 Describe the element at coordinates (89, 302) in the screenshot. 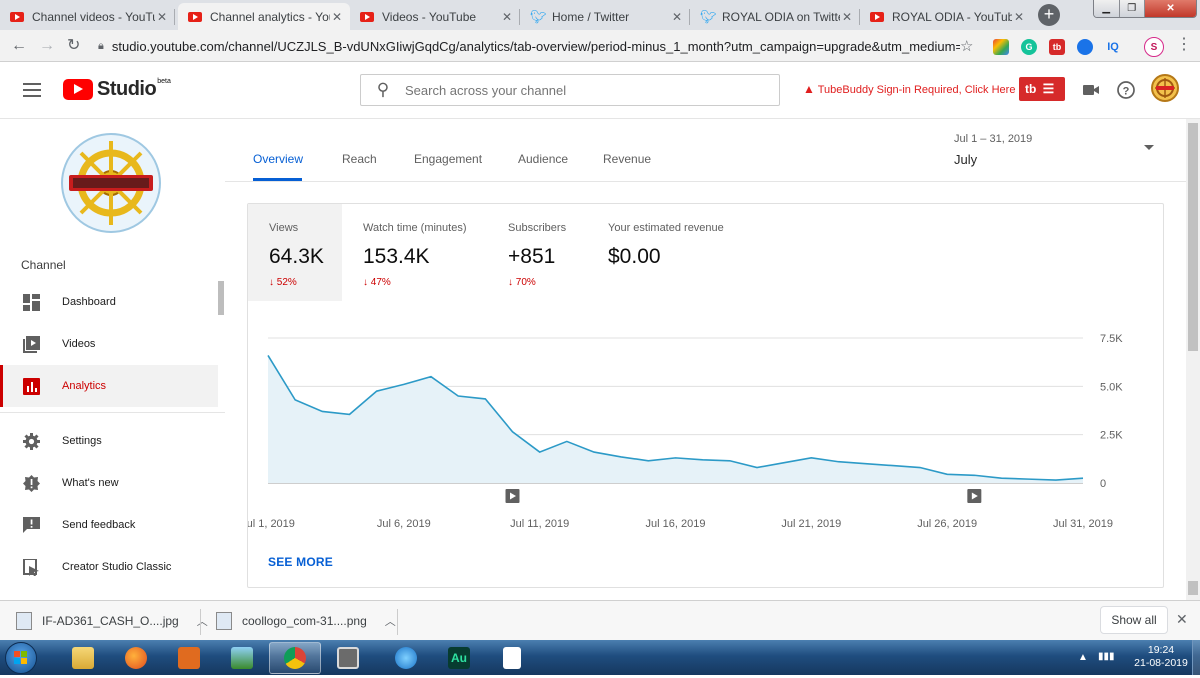

I see `sidebar-item-label: Dashboard` at that location.